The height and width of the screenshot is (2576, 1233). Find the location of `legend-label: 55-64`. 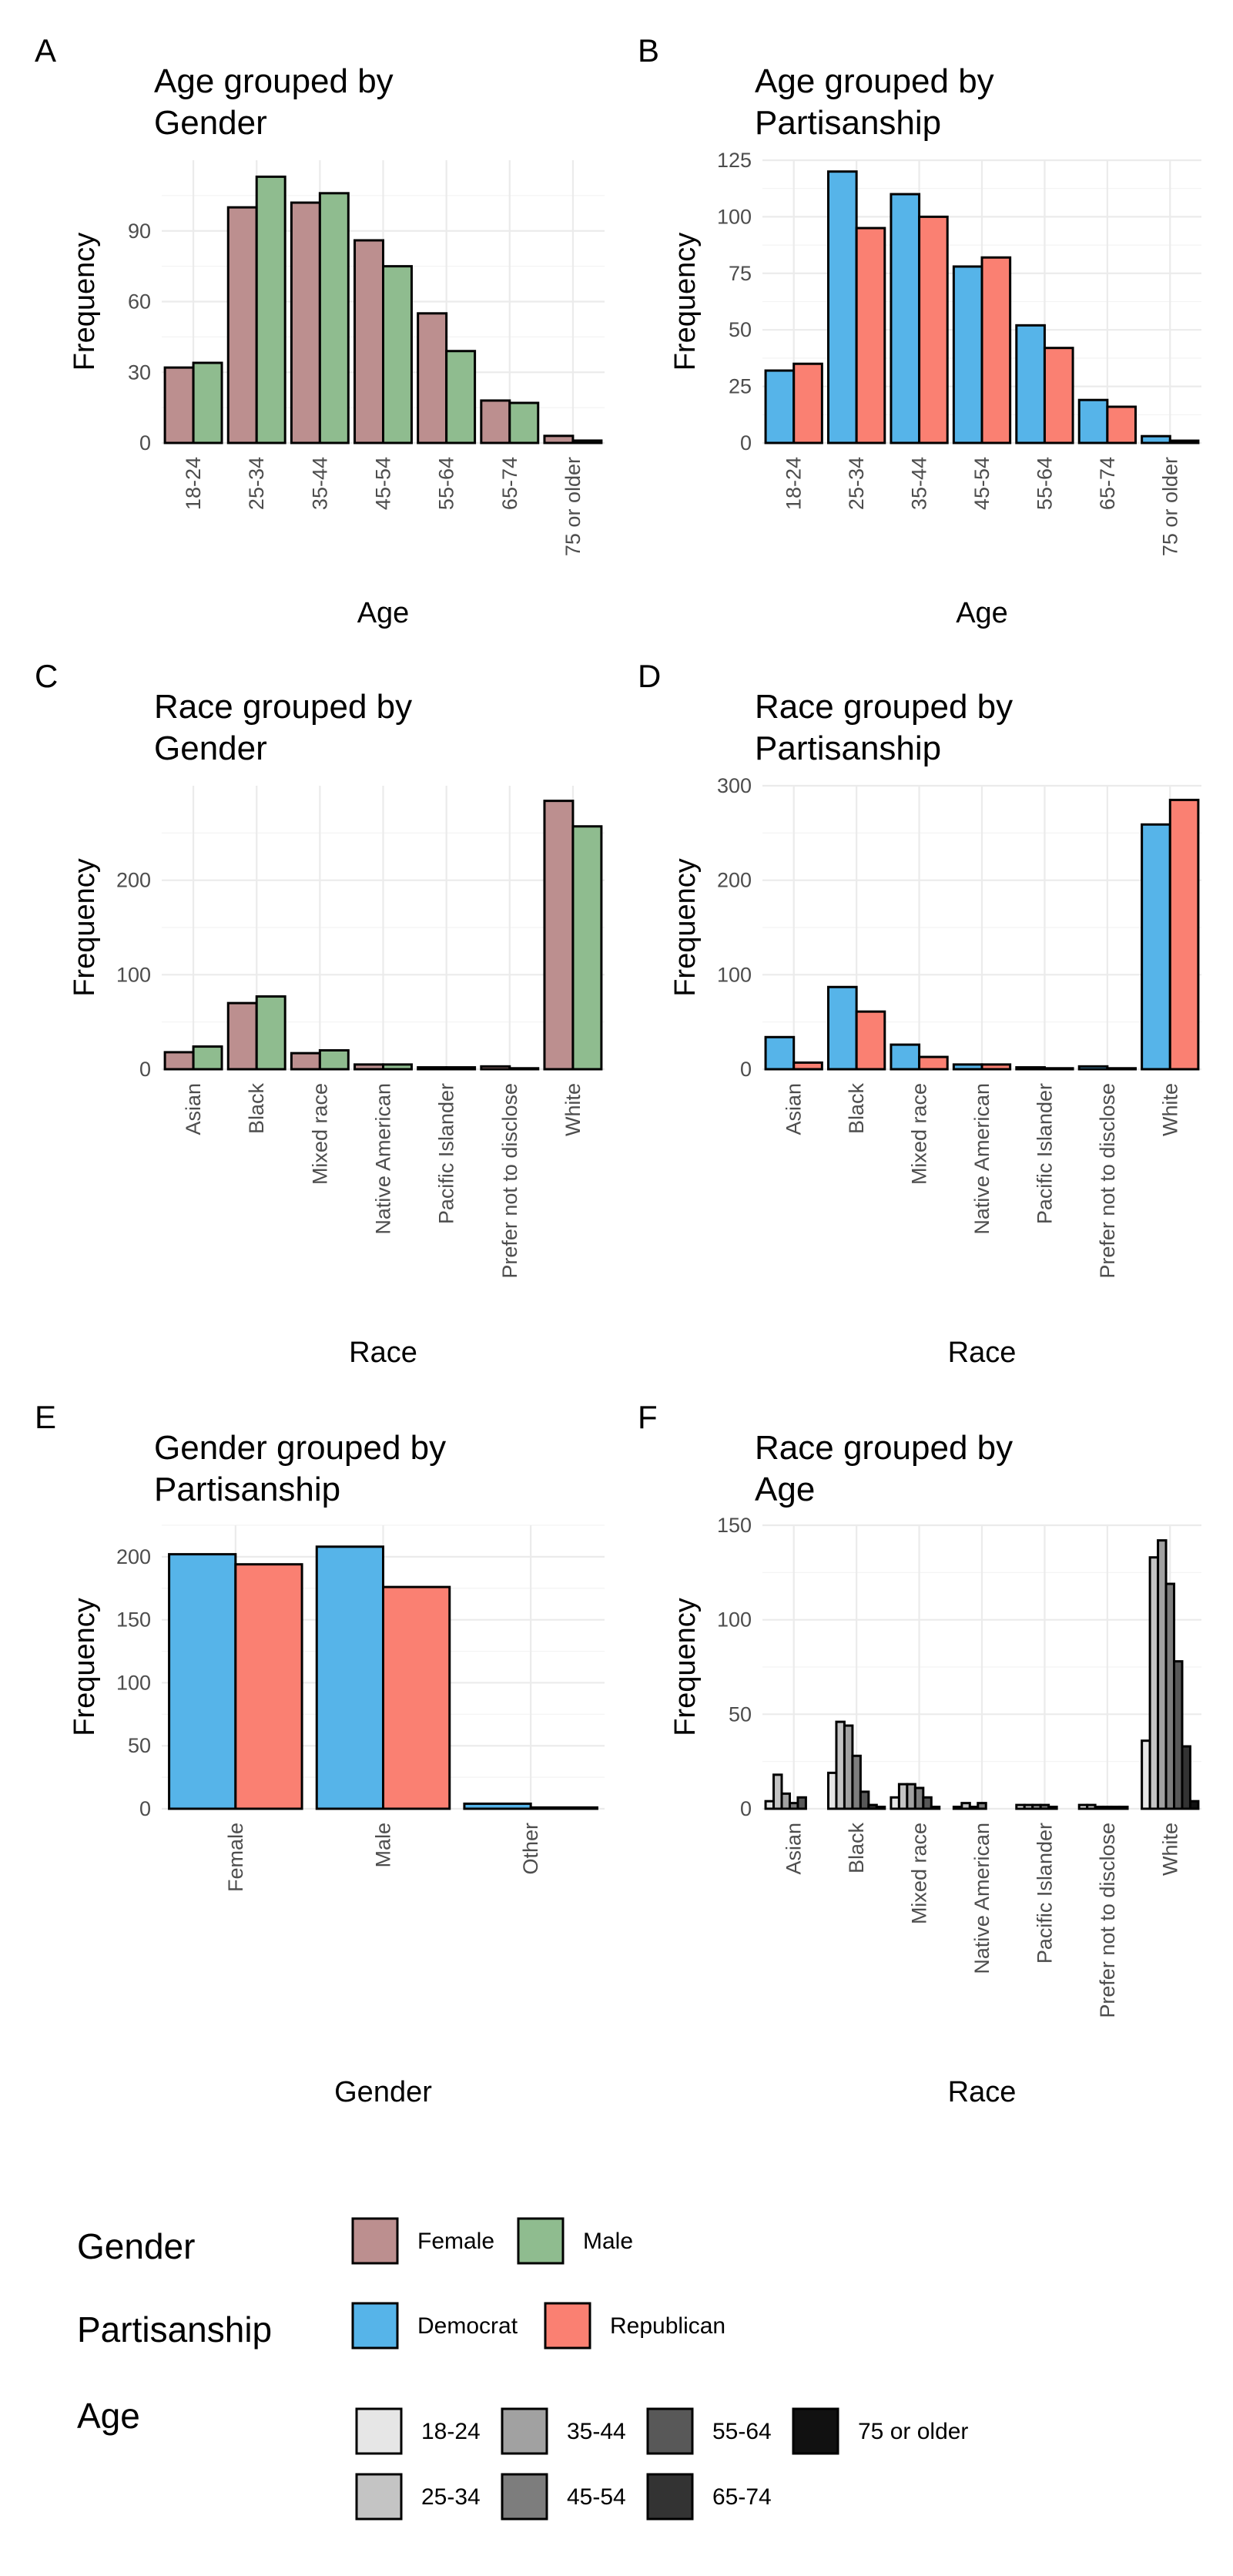

legend-label: 55-64 is located at coordinates (742, 2431).